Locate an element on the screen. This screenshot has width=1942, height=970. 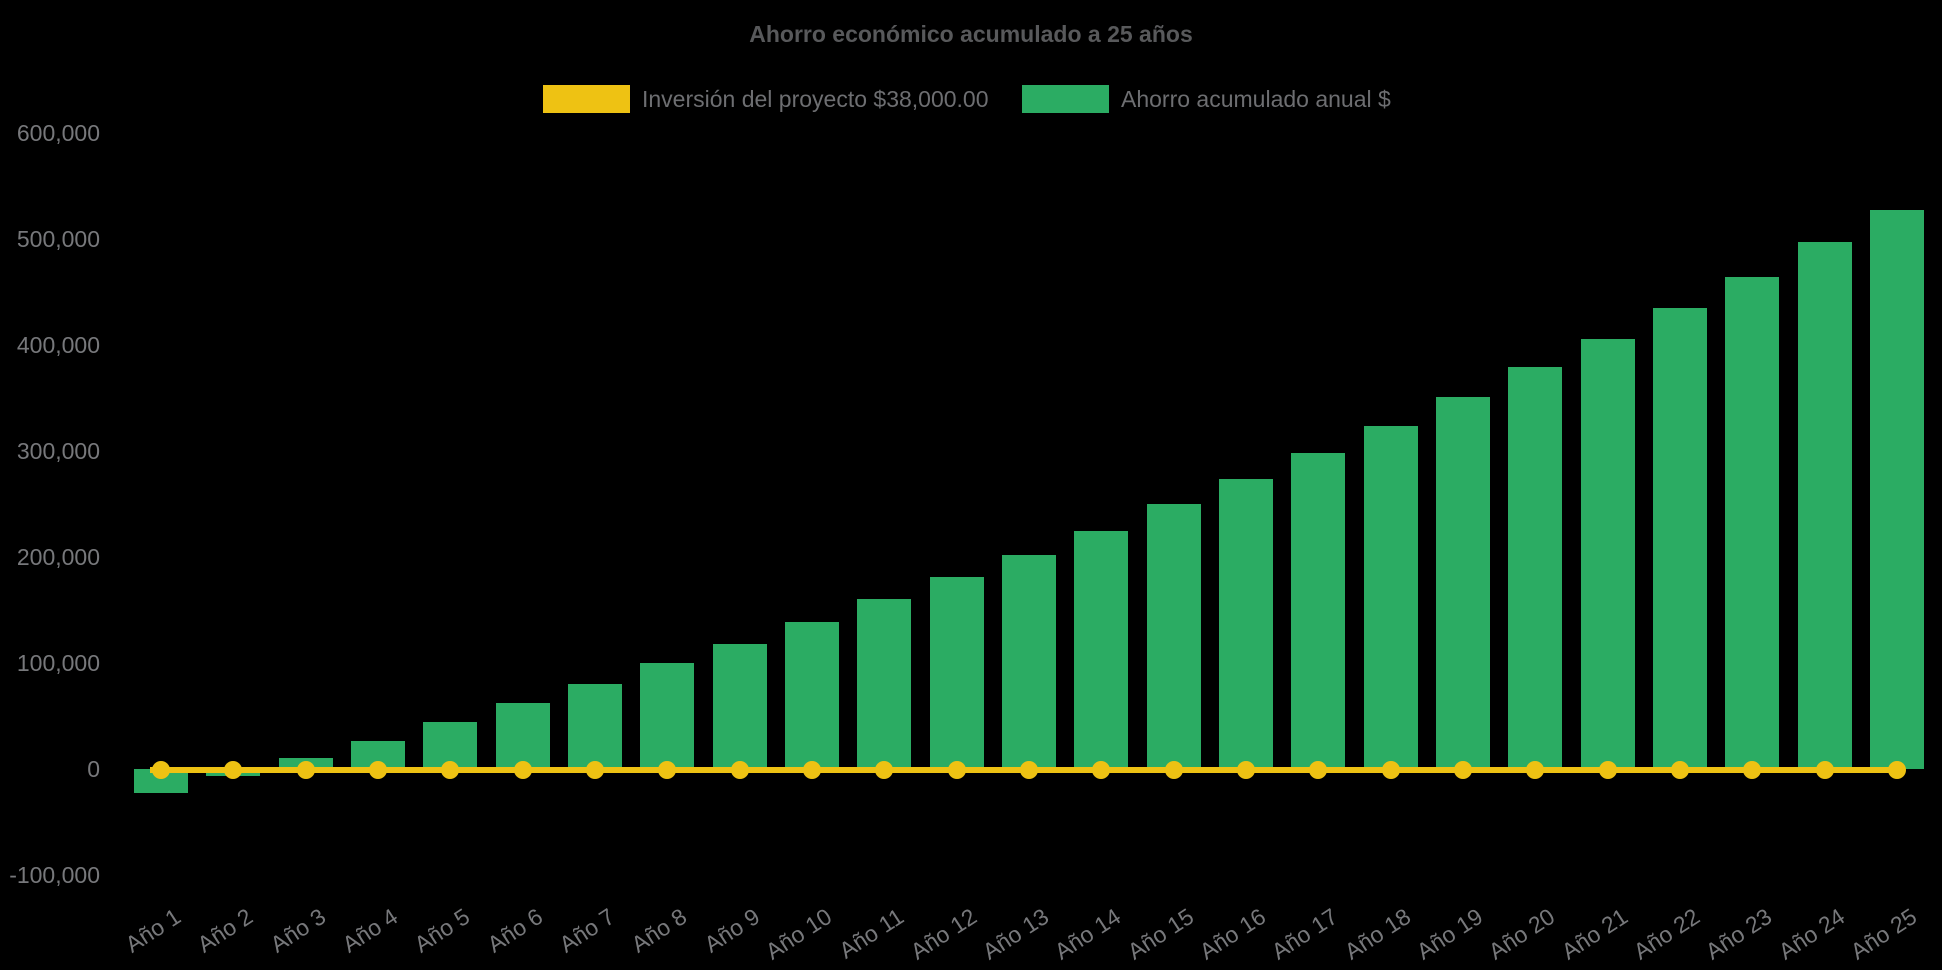
x-tick-label-año-25: Año 25 is located at coordinates (1883, 934).